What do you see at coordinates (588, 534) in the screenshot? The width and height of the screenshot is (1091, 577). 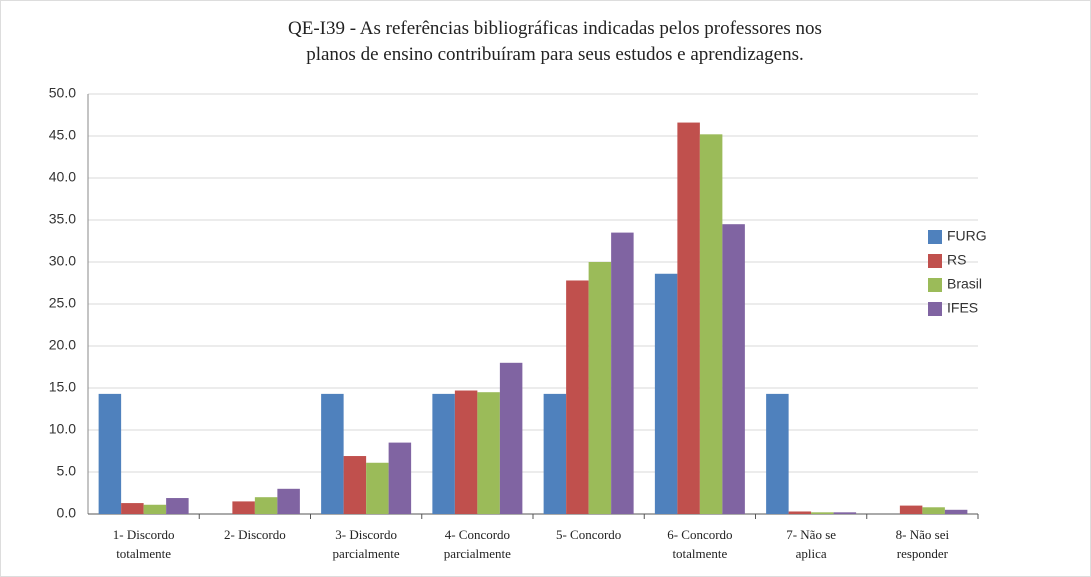 I see `x-tick-label: 5- Concordo` at bounding box center [588, 534].